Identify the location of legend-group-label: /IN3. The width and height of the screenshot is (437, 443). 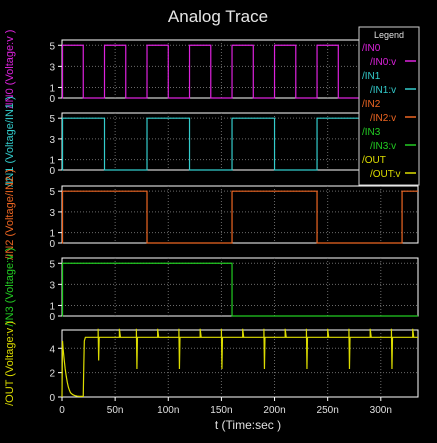
(371, 132).